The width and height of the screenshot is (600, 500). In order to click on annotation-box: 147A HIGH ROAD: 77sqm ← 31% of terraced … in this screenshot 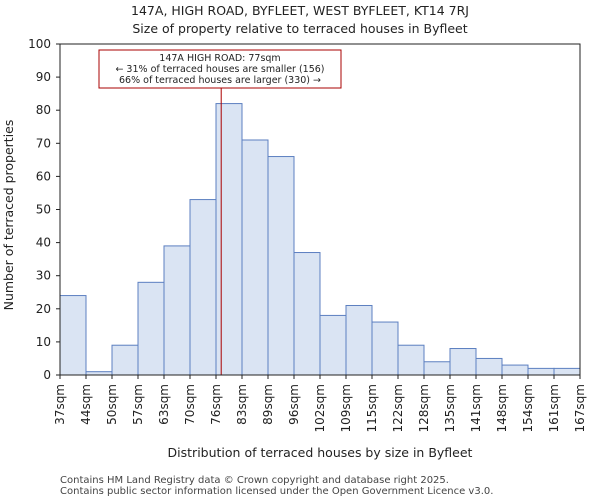, I will do `click(220, 69)`.